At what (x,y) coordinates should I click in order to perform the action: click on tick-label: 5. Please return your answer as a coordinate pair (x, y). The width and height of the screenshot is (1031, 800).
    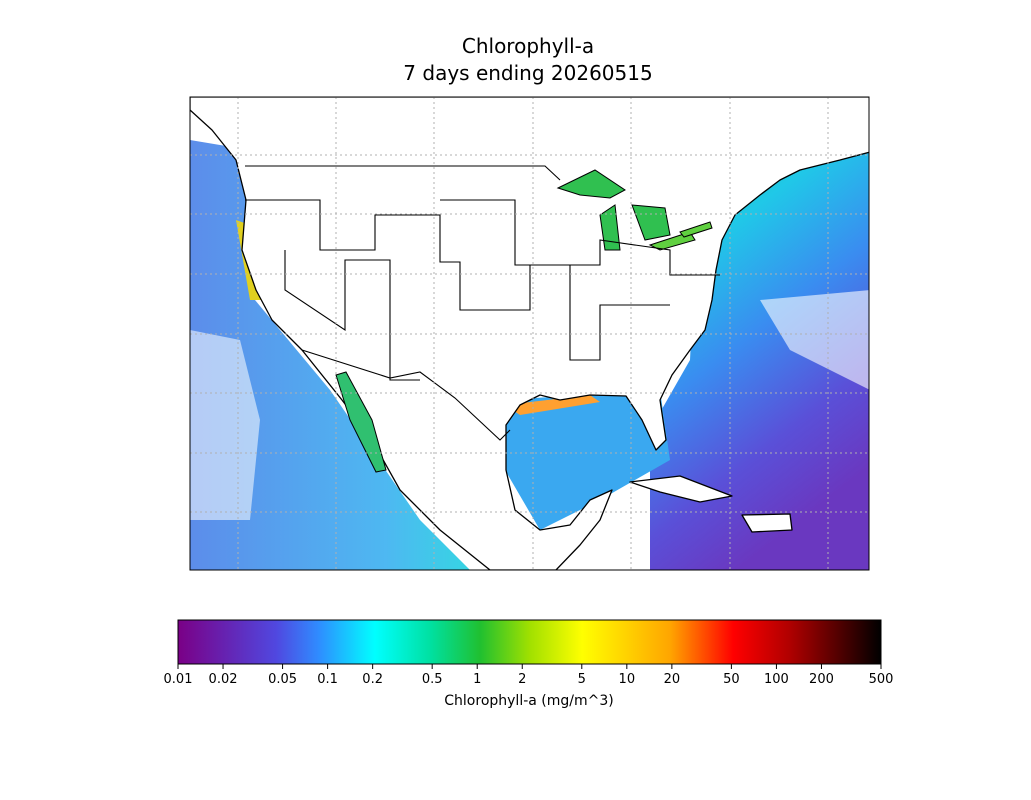
    Looking at the image, I should click on (582, 679).